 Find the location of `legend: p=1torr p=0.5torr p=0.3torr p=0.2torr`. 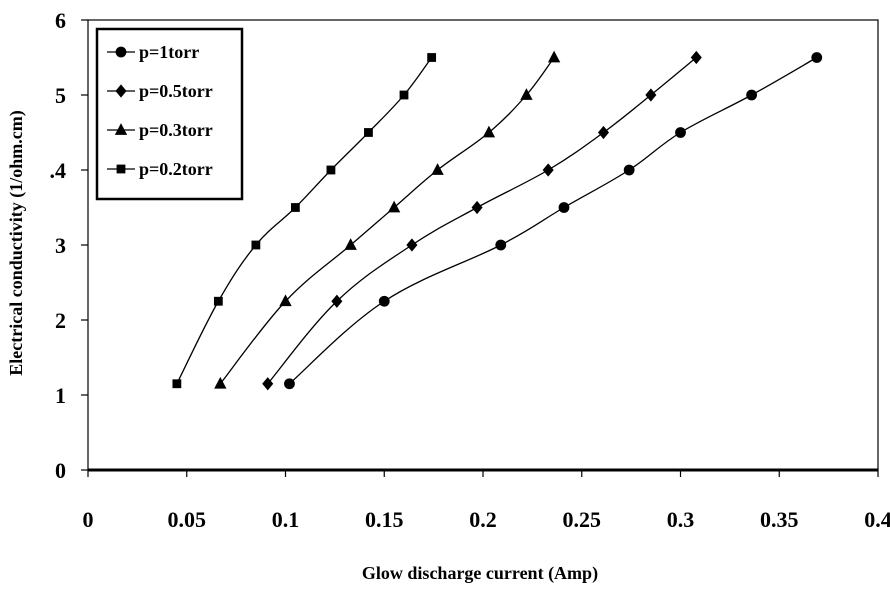

legend: p=1torr p=0.5torr p=0.3torr p=0.2torr is located at coordinates (169, 114).